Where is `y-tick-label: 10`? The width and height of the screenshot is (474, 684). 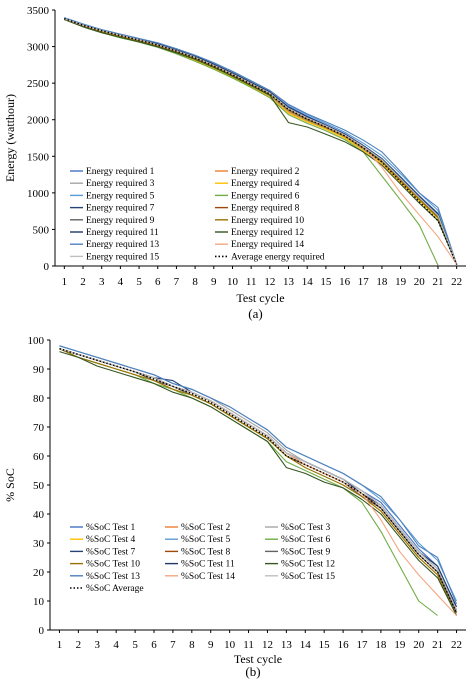
y-tick-label: 10 is located at coordinates (39, 602).